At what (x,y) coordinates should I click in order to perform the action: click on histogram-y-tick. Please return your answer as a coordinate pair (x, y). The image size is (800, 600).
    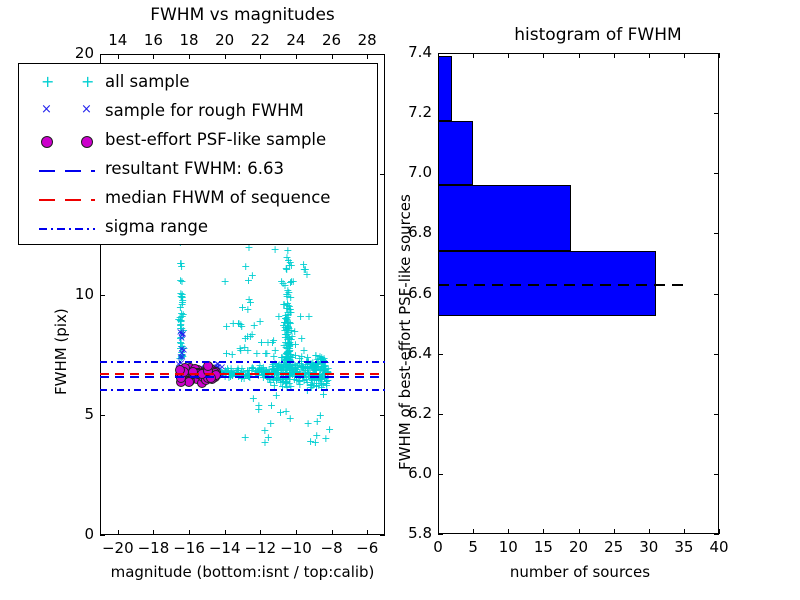
    Looking at the image, I should click on (440, 474).